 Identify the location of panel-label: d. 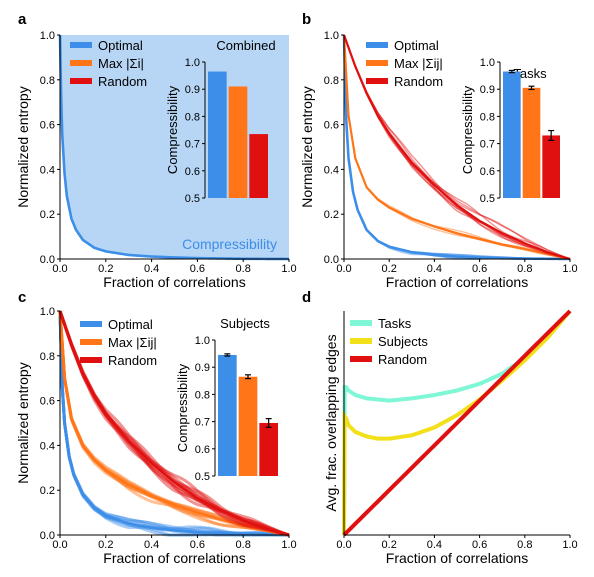
(306, 297).